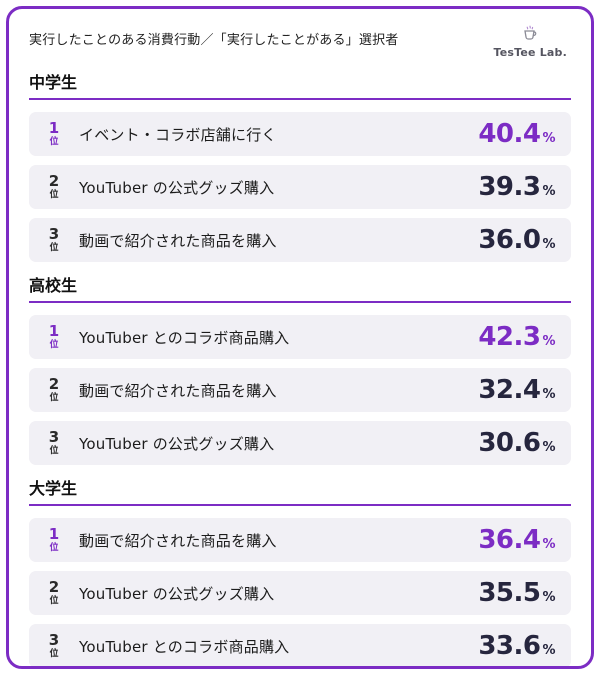  Describe the element at coordinates (300, 84) in the screenshot. I see `section-heading: 中学生` at that location.